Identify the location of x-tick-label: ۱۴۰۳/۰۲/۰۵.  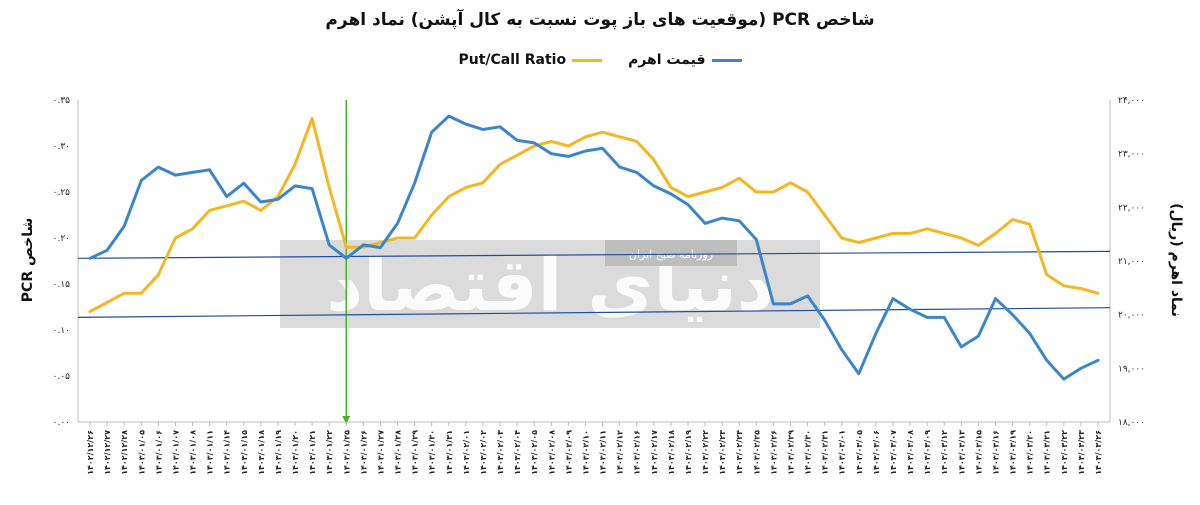
(534, 452).